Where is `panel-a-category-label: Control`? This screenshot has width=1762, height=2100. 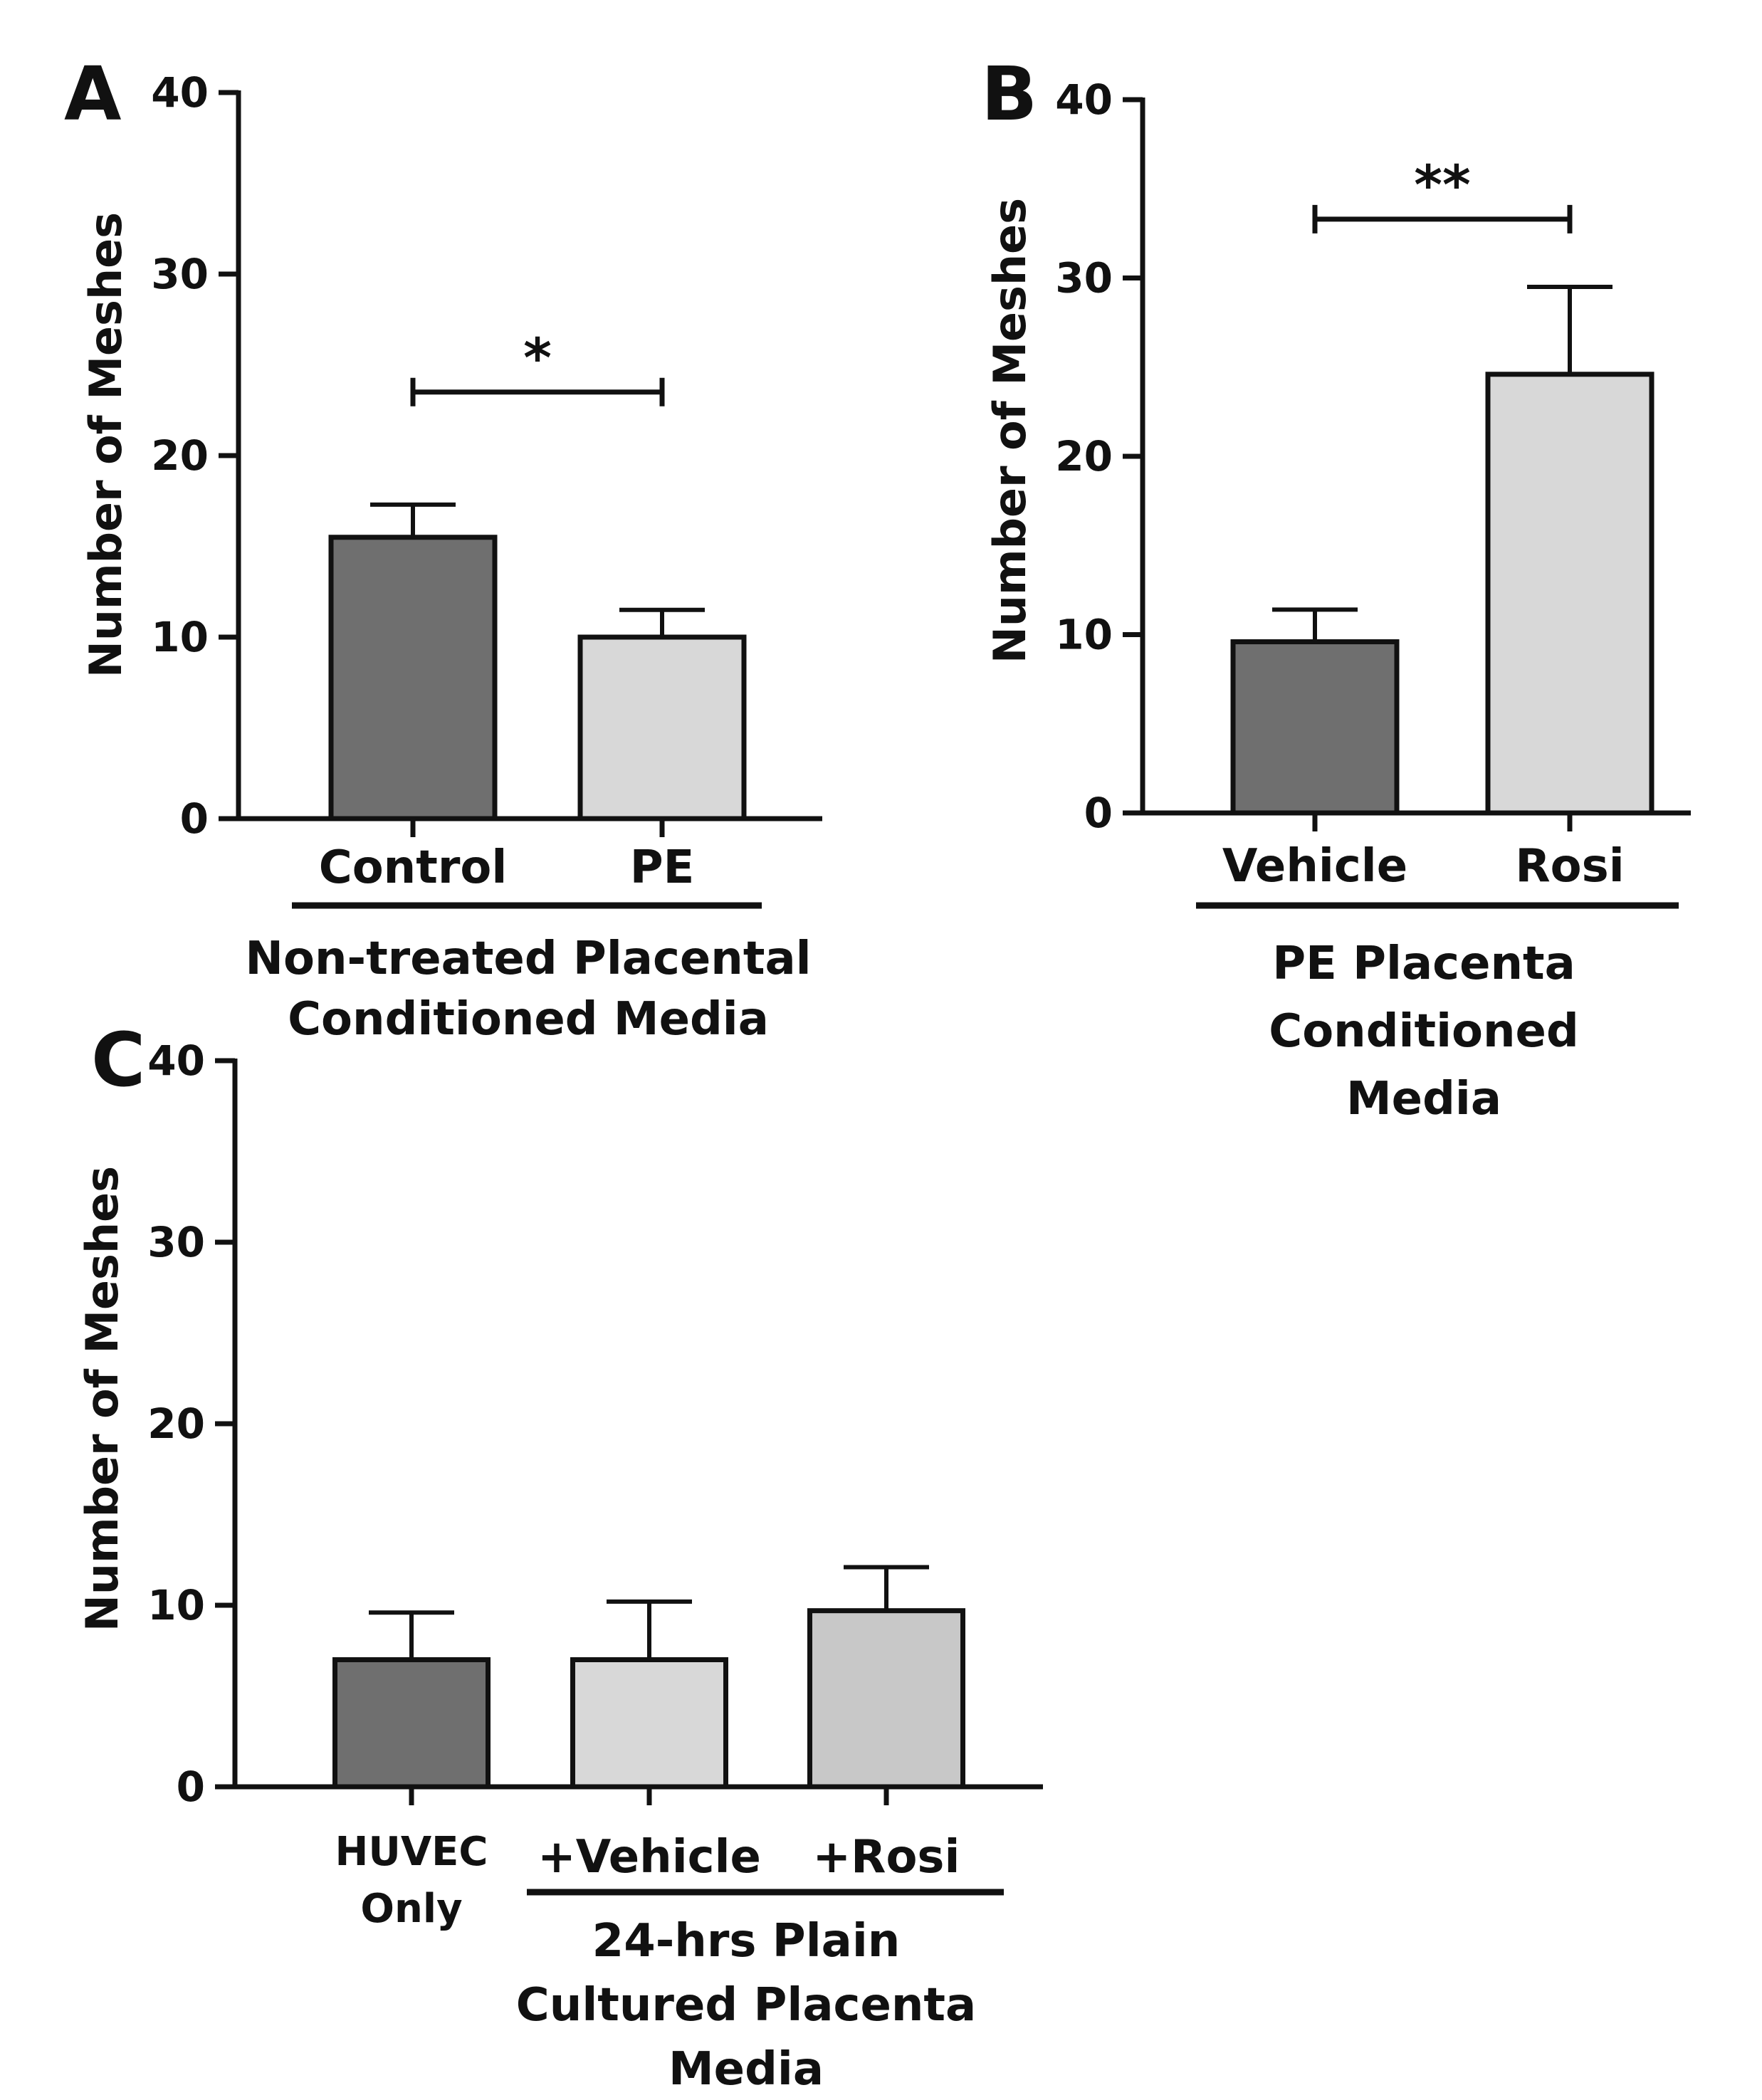
panel-a-category-label: Control is located at coordinates (413, 867).